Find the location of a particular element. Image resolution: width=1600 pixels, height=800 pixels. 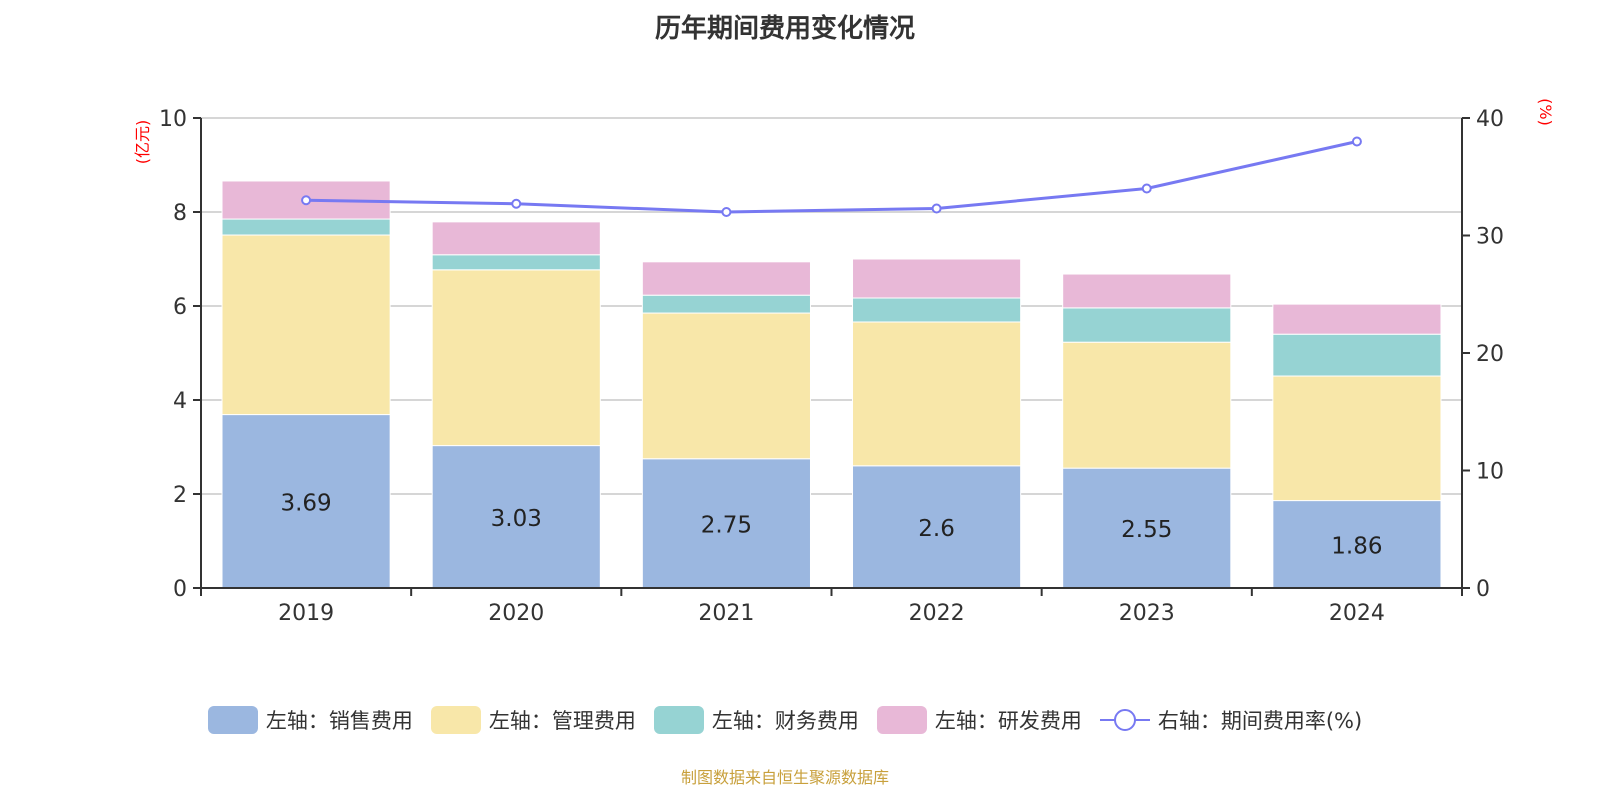

legend-item: 左轴：研发费用 is located at coordinates (979, 720).